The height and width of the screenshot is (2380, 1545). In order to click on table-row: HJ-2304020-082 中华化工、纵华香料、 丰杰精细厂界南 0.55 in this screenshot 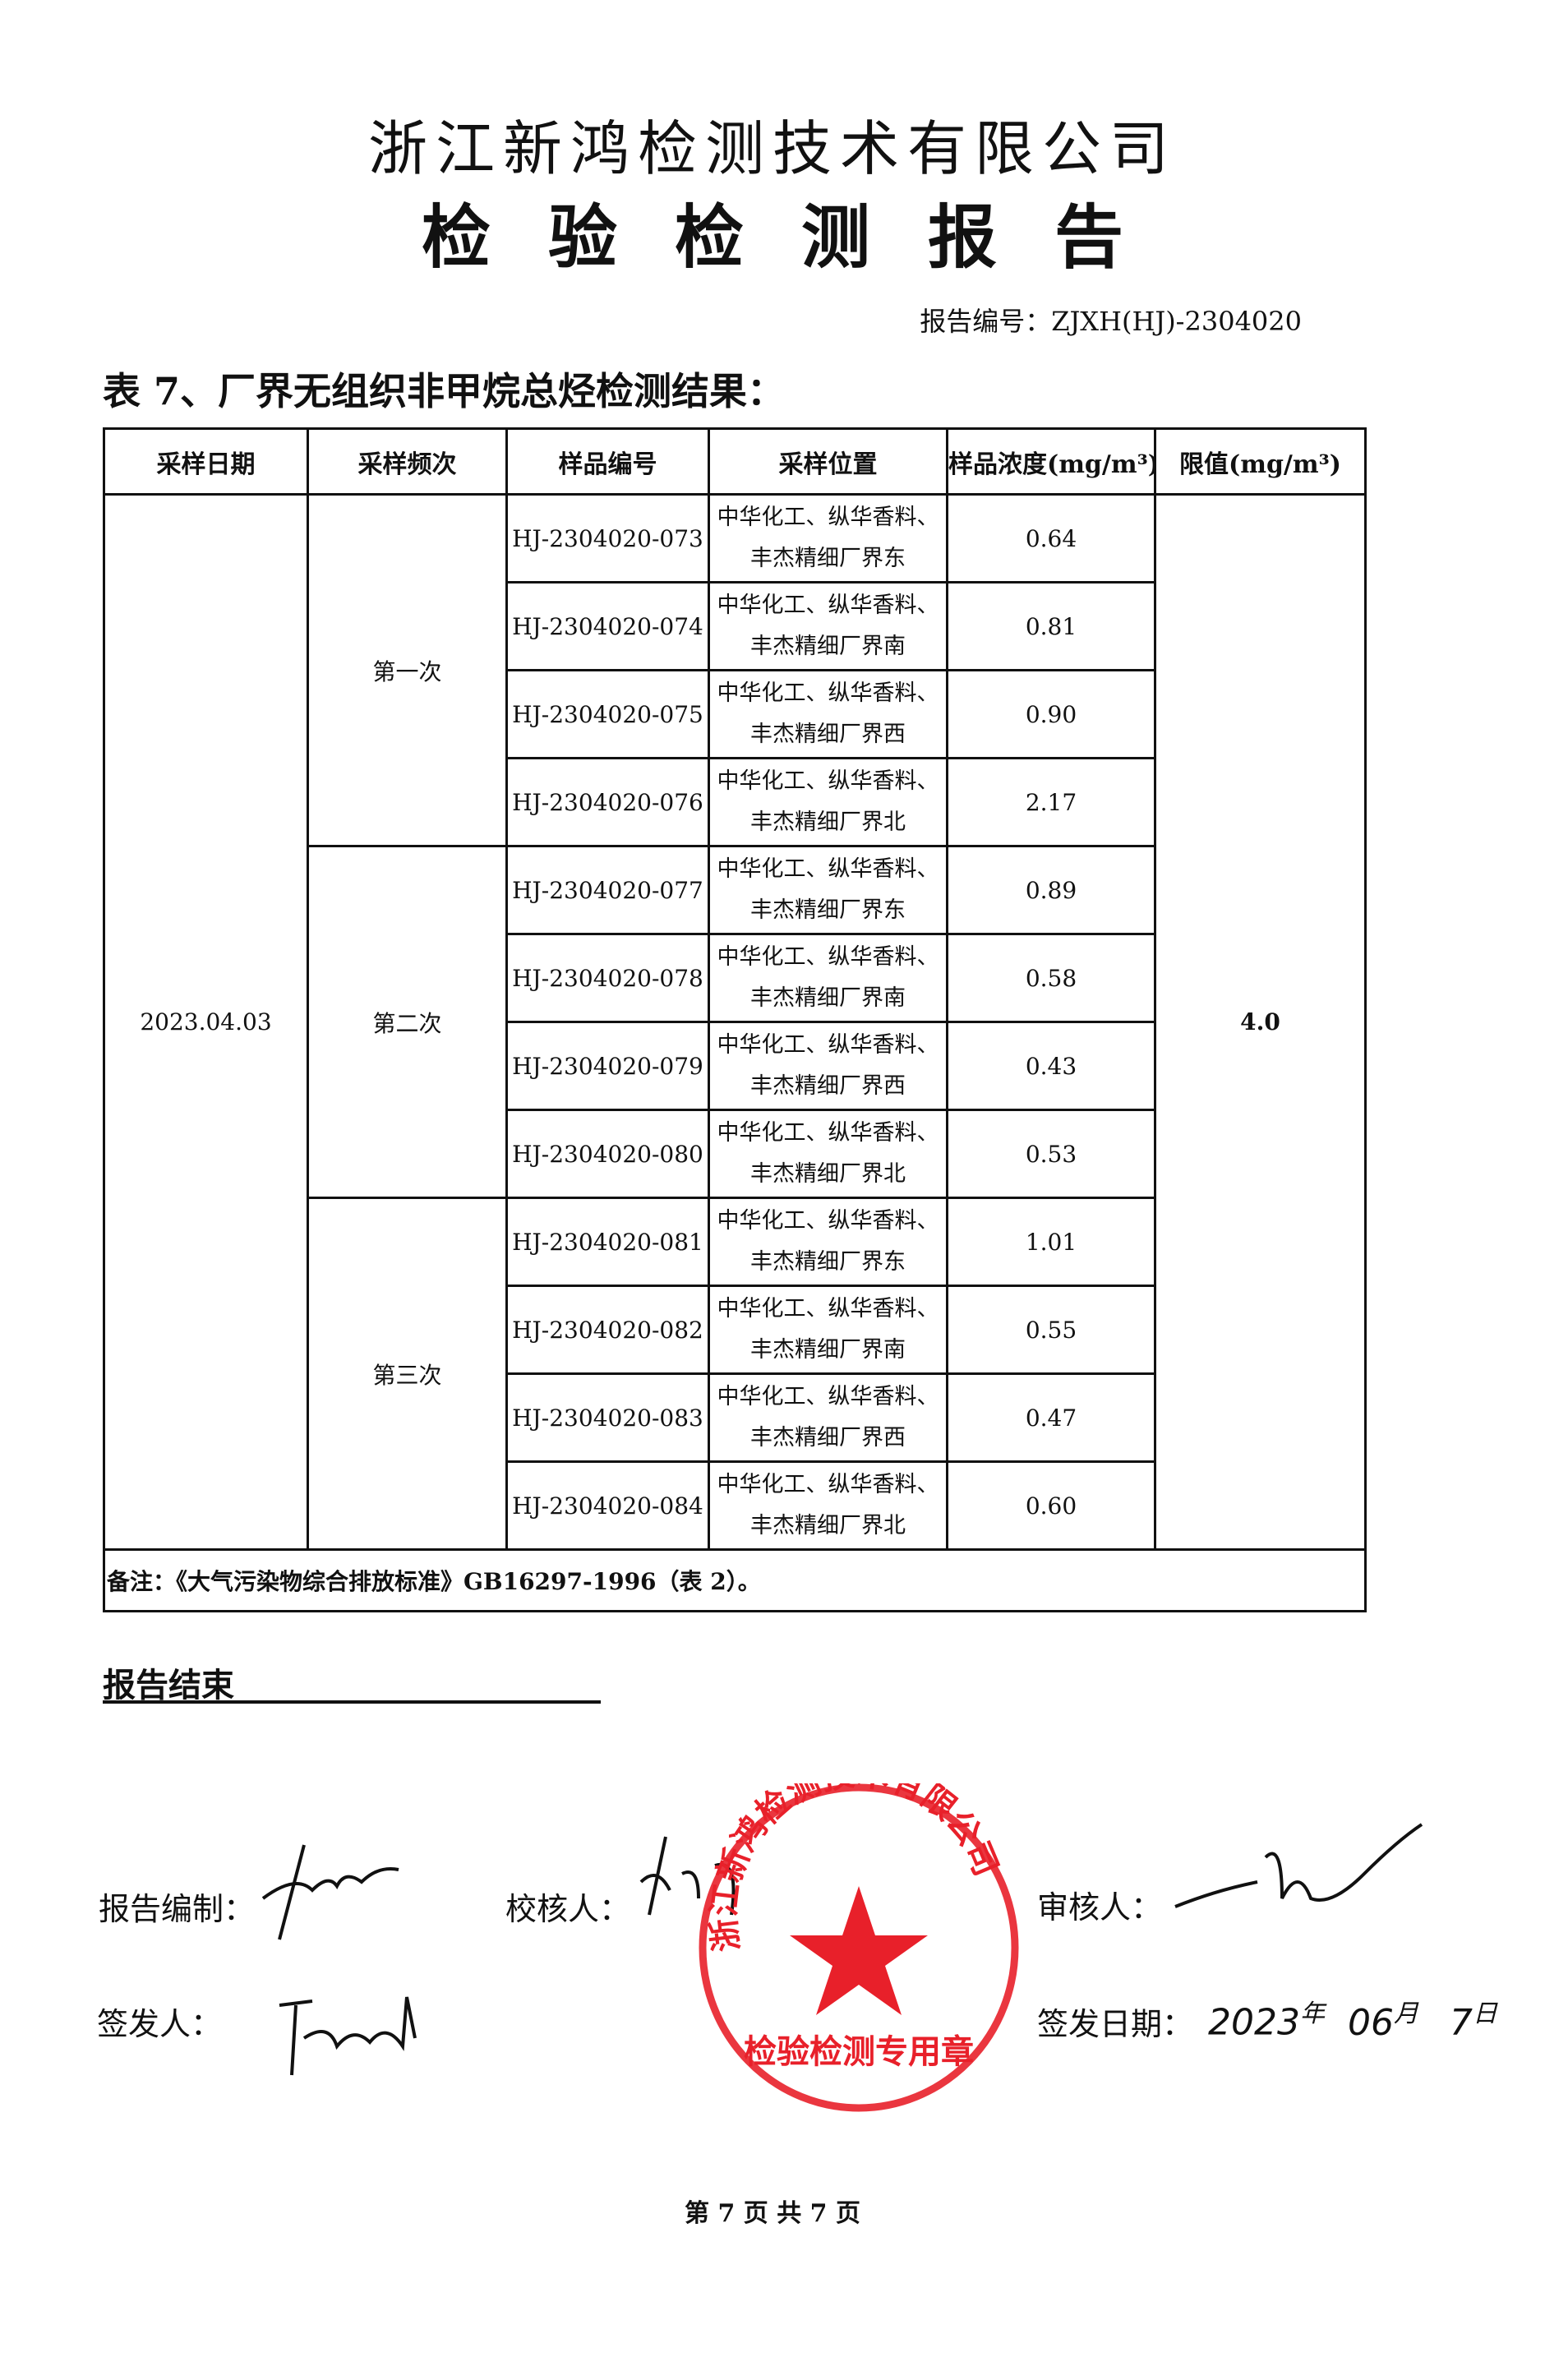, I will do `click(735, 1330)`.